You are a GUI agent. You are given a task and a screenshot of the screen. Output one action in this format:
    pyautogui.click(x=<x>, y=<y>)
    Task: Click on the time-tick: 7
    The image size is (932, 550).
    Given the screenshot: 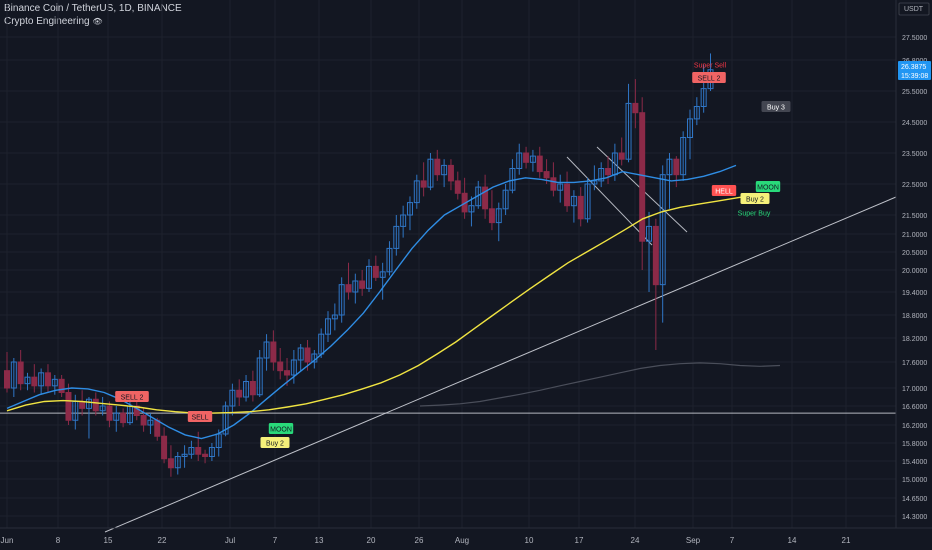 What is the action you would take?
    pyautogui.click(x=732, y=540)
    